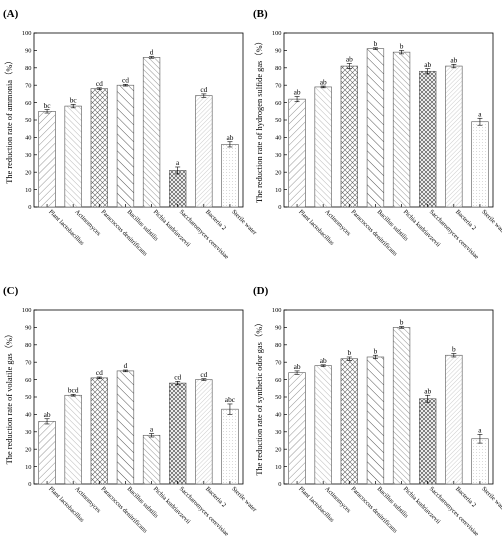 The width and height of the screenshot is (502, 550). I want to click on panel-label: (C), so click(11, 291).